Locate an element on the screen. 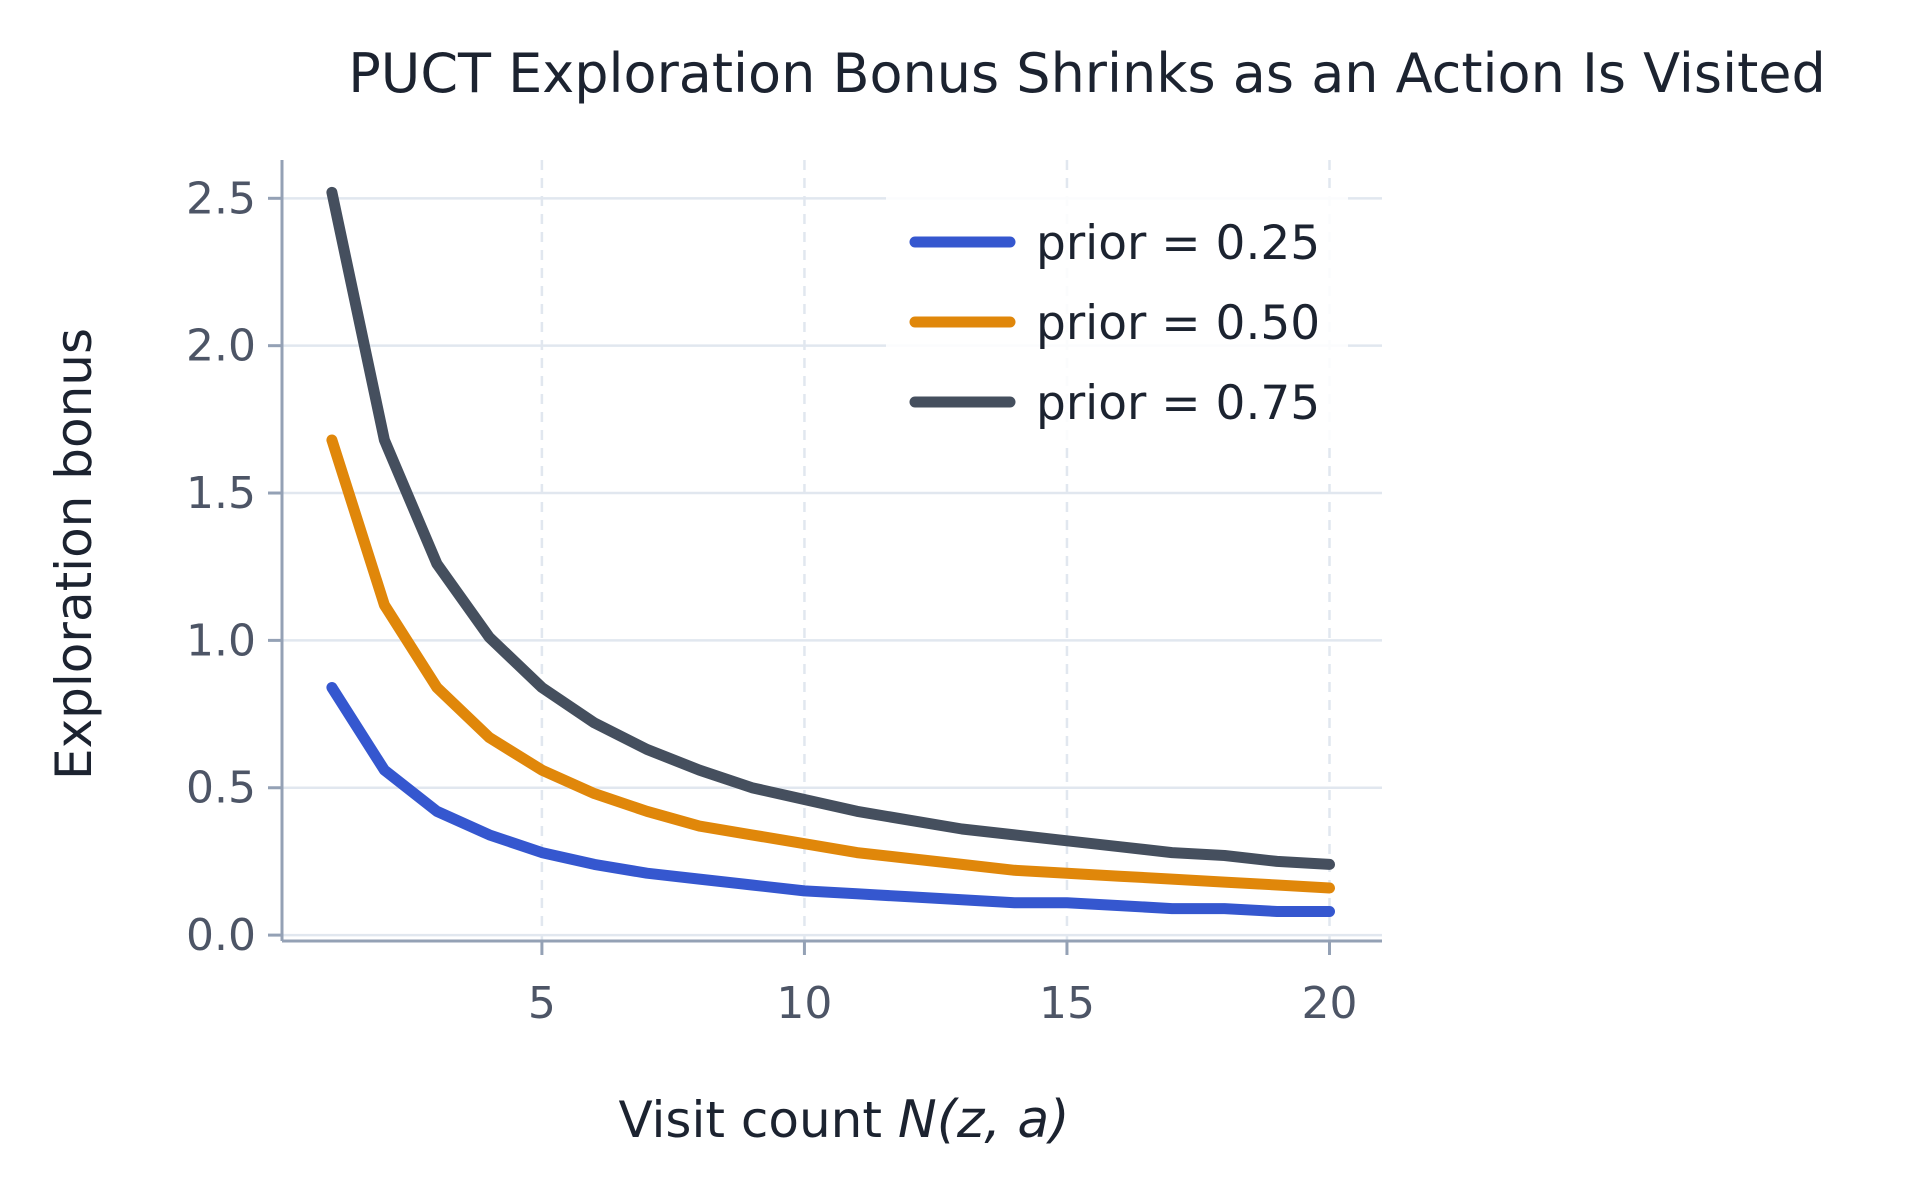  y-tick-label: 1.0 is located at coordinates (221, 640).